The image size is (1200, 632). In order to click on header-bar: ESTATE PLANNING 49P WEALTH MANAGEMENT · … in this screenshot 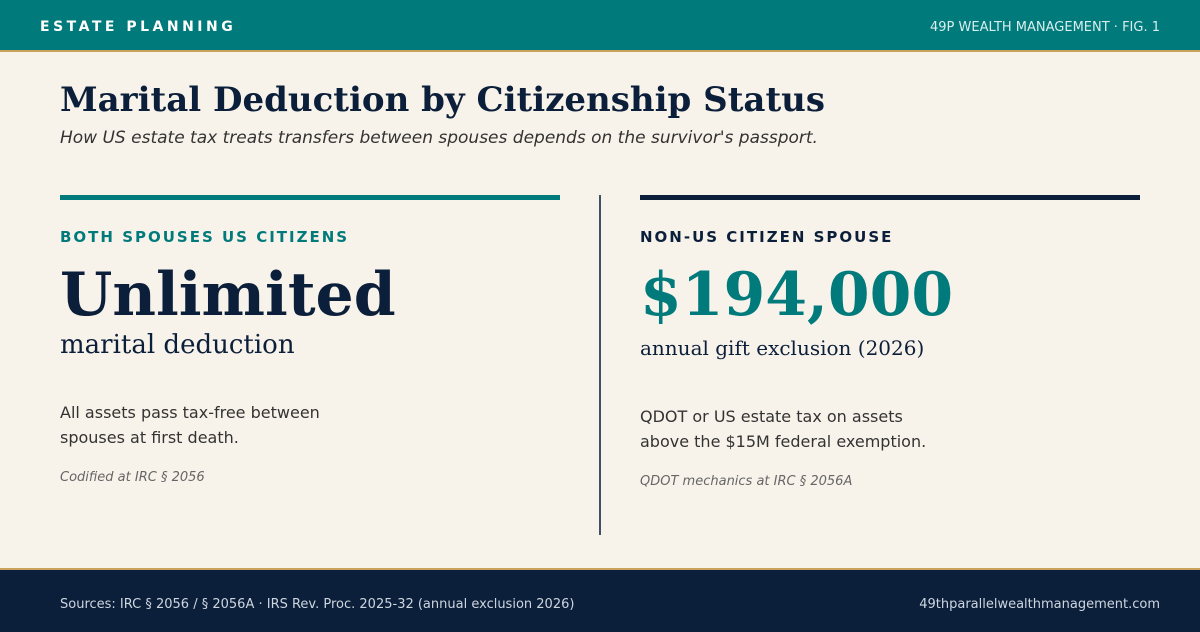, I will do `click(600, 26)`.